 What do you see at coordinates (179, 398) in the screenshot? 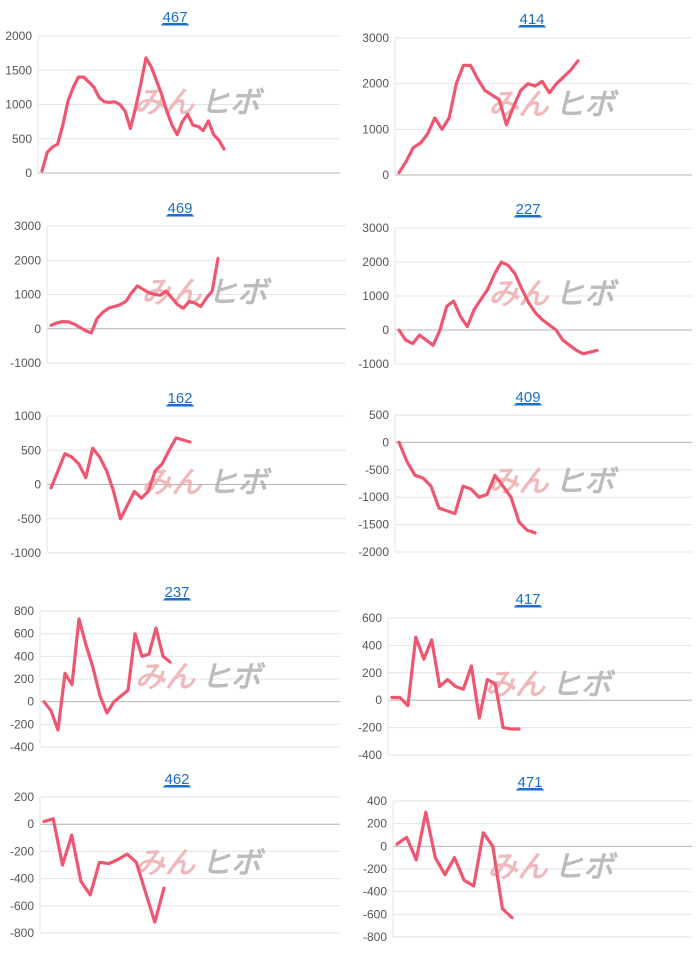
I see `chart-title-link: 162` at bounding box center [179, 398].